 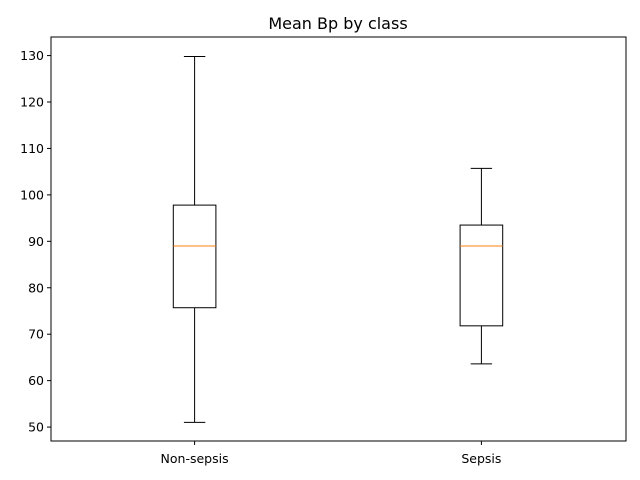 What do you see at coordinates (195, 458) in the screenshot?
I see `x-tick-label: Non-sepsis` at bounding box center [195, 458].